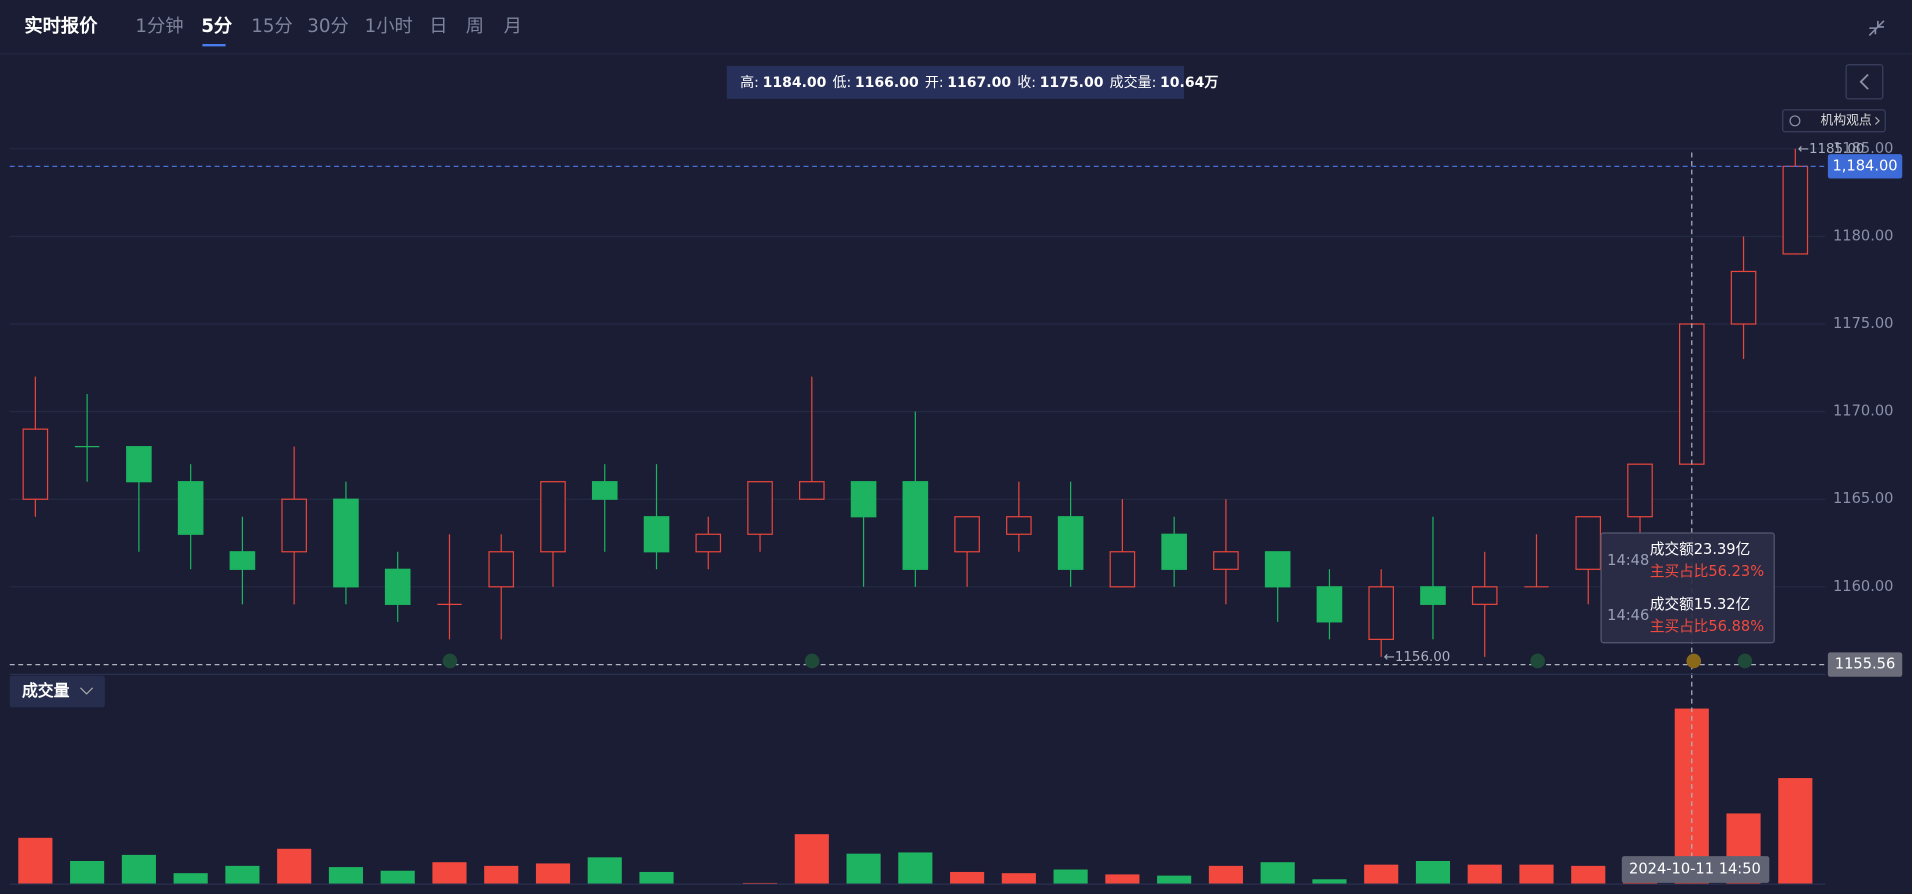 The height and width of the screenshot is (894, 1912). I want to click on tab: 日, so click(438, 26).